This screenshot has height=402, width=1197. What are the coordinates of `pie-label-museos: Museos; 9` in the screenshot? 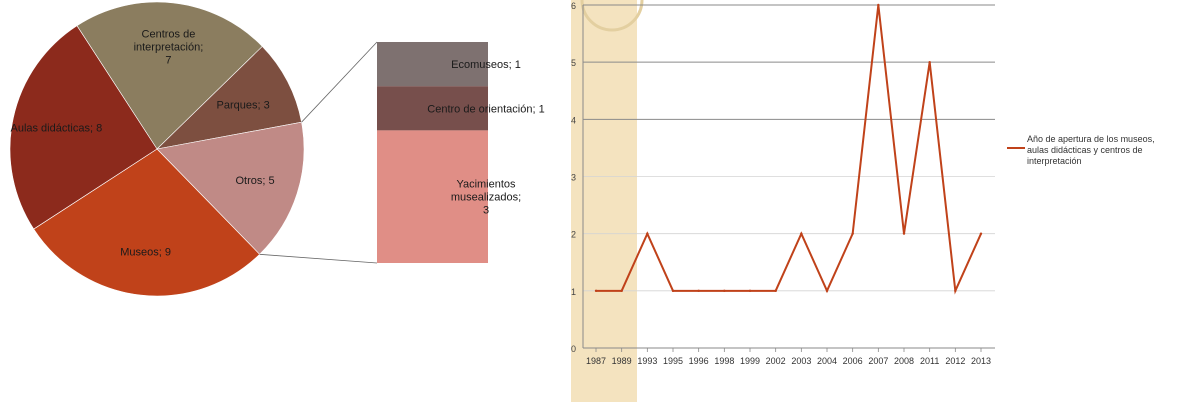 It's located at (145, 252).